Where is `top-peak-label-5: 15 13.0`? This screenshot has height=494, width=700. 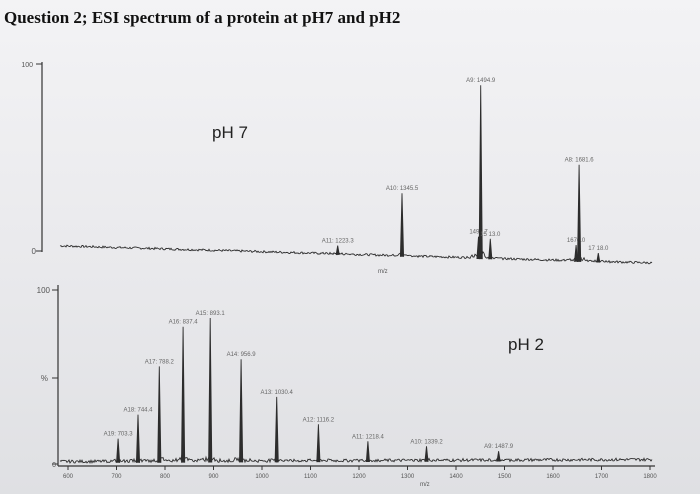 top-peak-label-5: 15 13.0 is located at coordinates (490, 235).